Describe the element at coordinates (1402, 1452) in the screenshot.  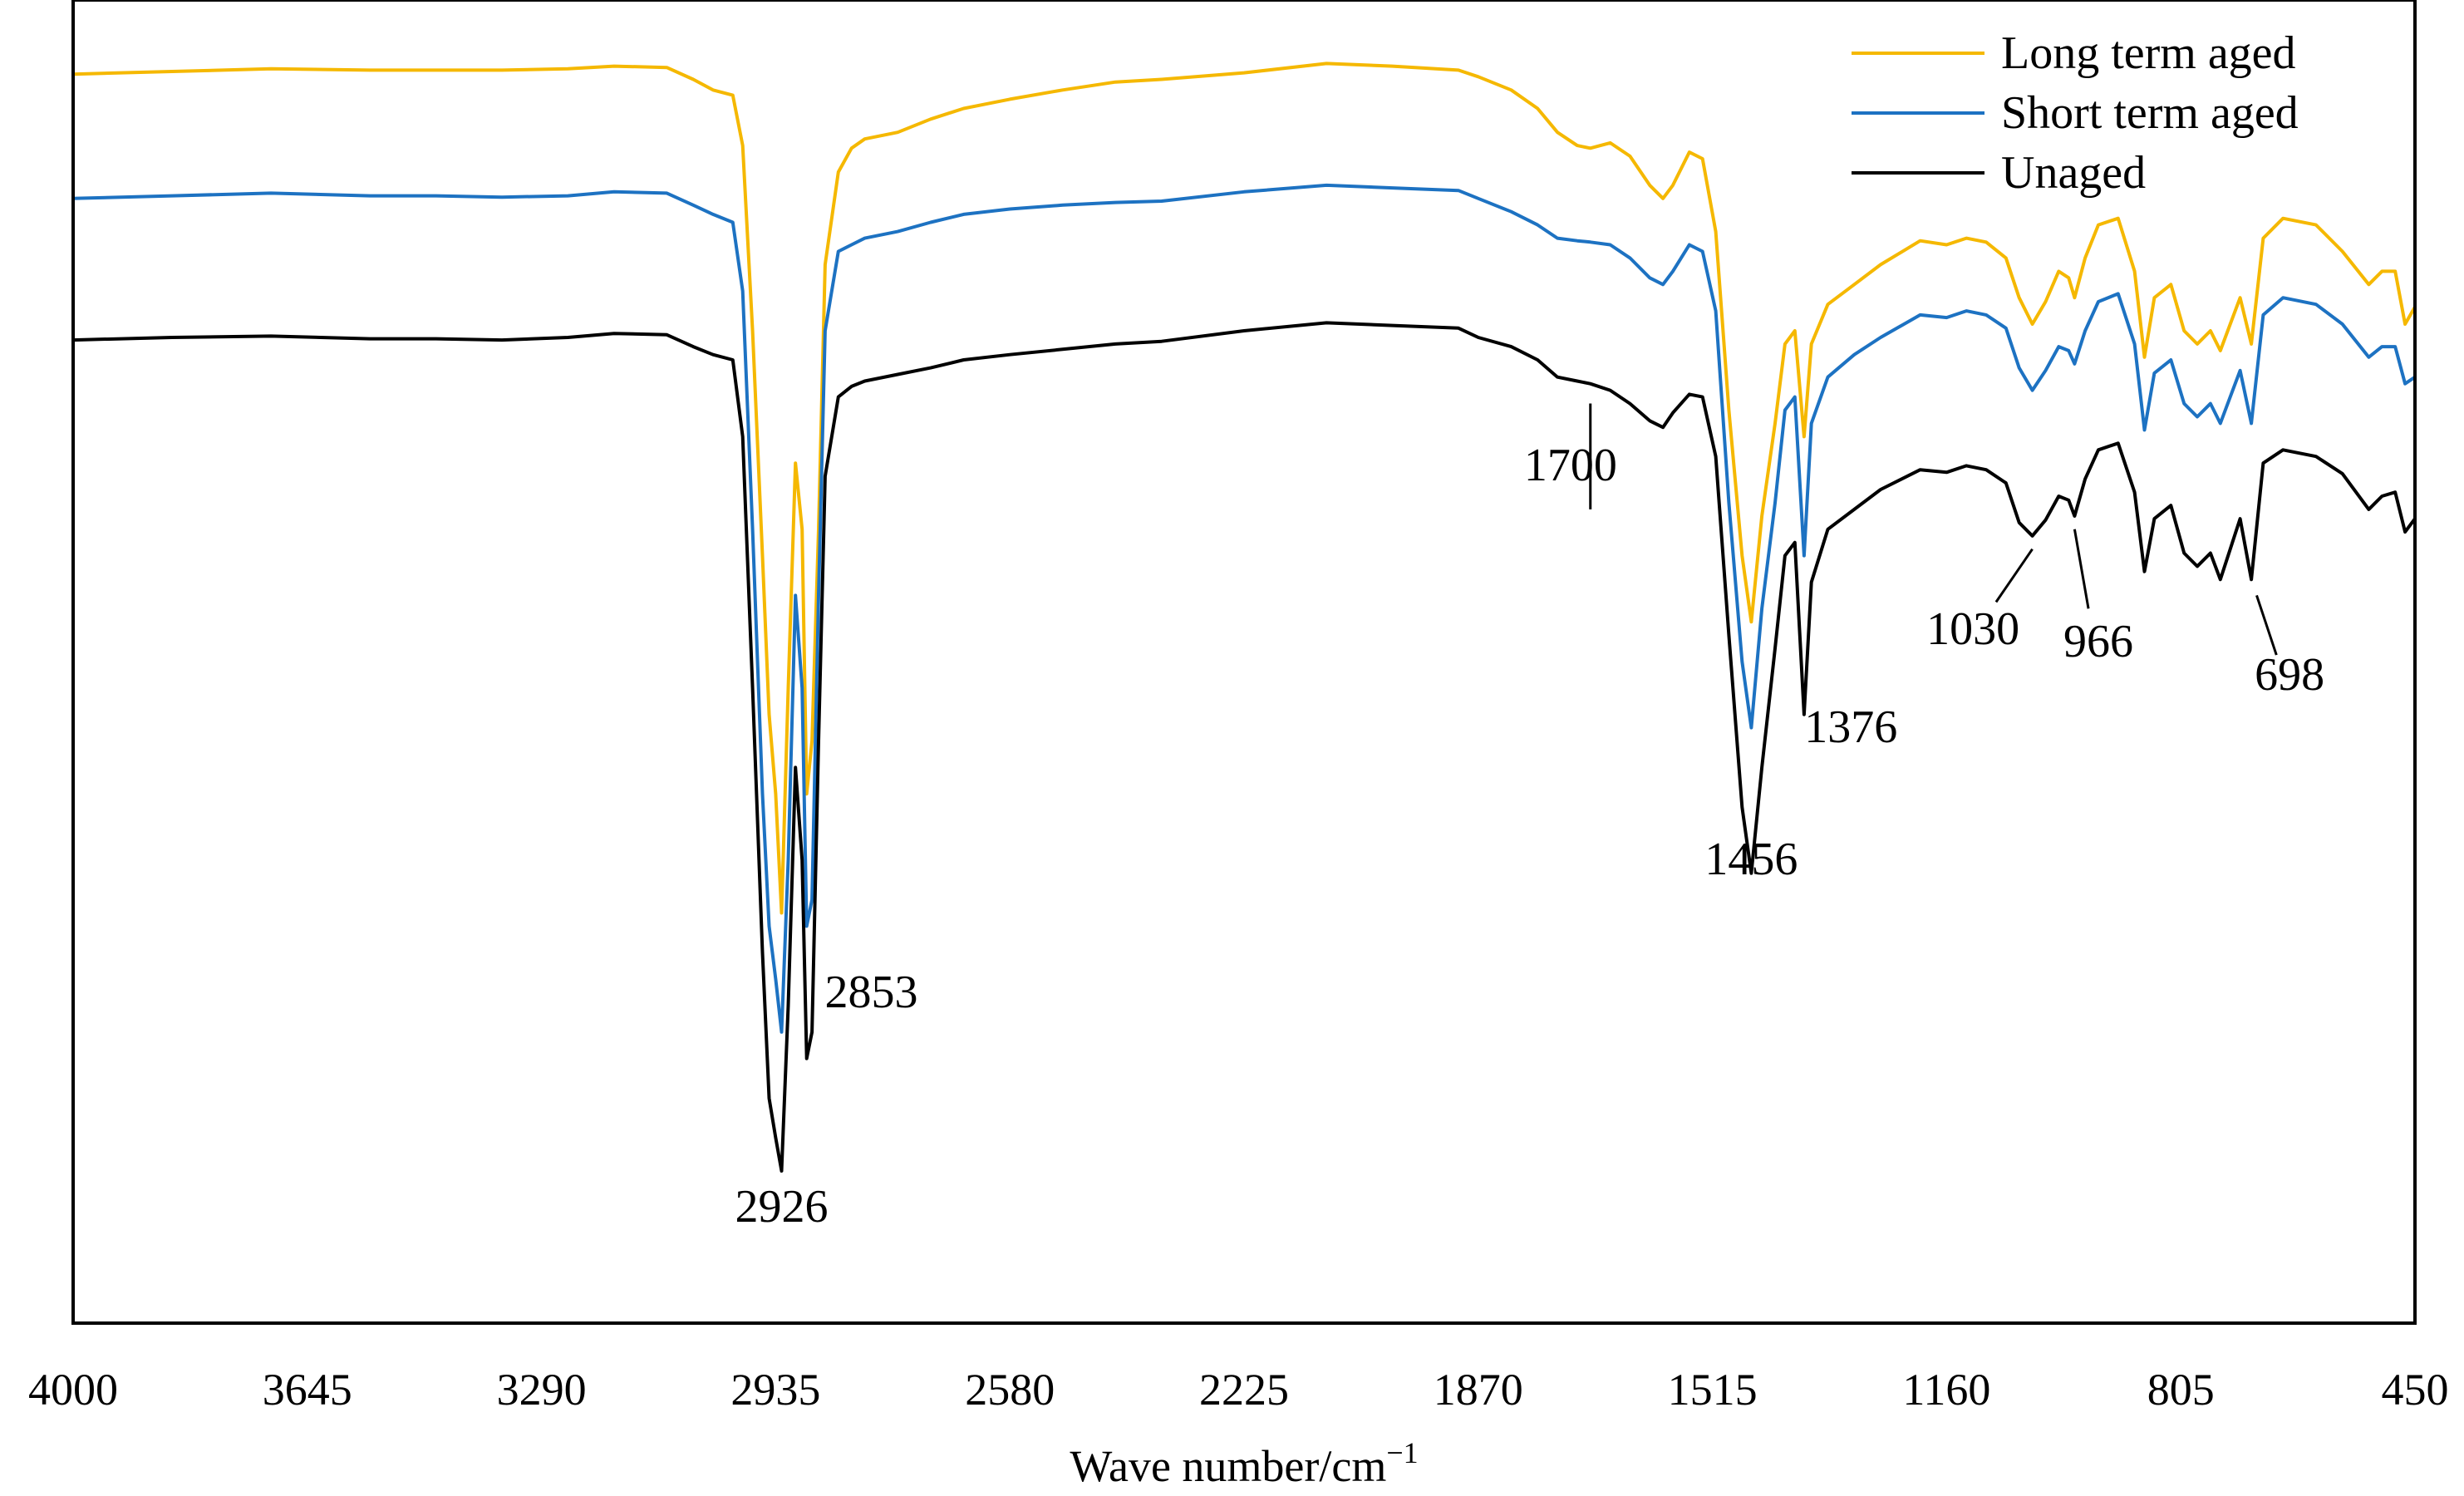
I see `x-axis-title-superscript: −1` at that location.